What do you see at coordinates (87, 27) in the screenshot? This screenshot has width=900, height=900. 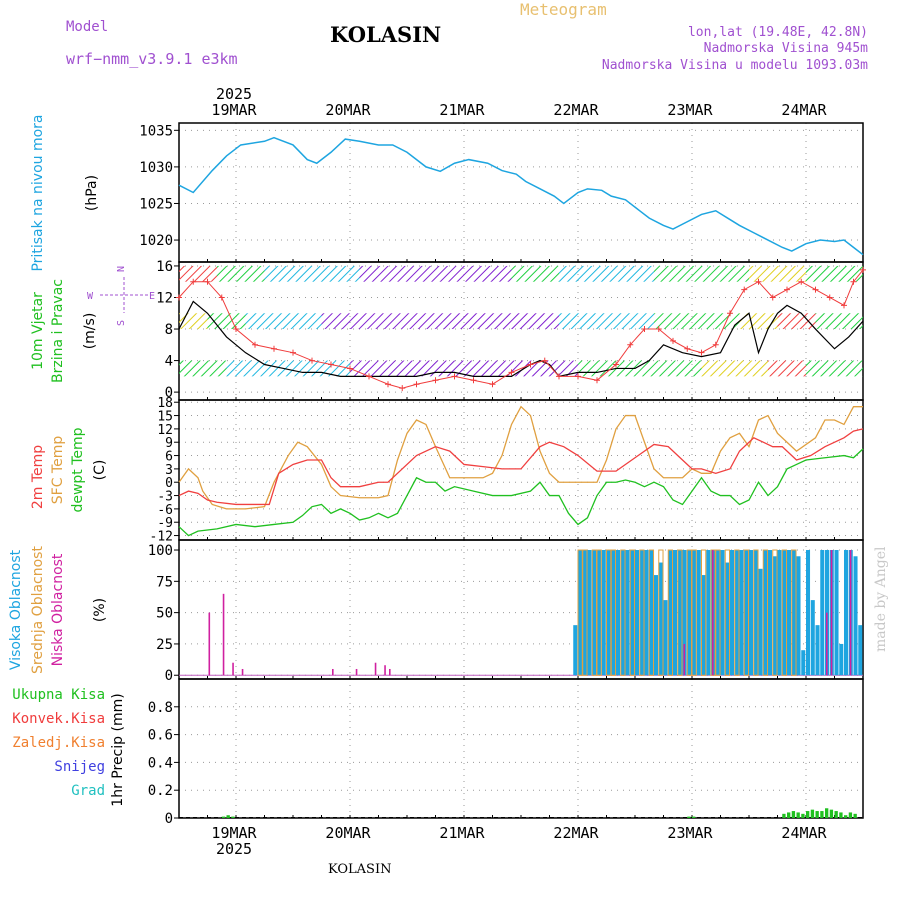 I see `model-label: Model` at bounding box center [87, 27].